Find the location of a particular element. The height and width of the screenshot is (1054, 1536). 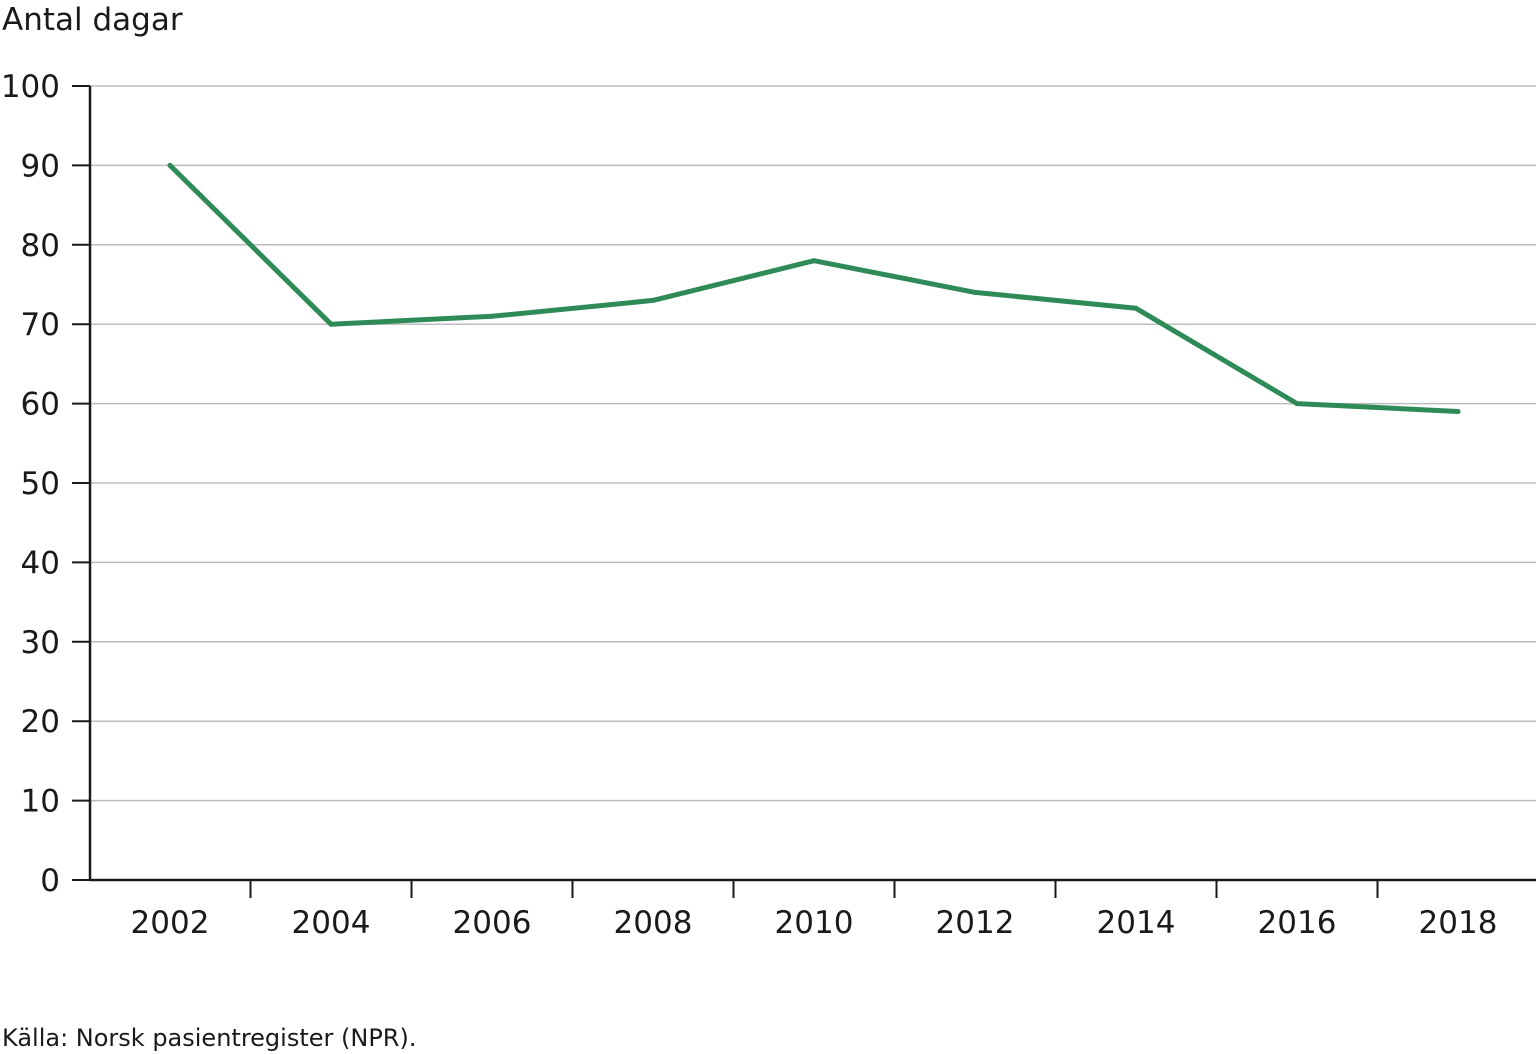

y-tick-label-90: 90 is located at coordinates (40, 166).